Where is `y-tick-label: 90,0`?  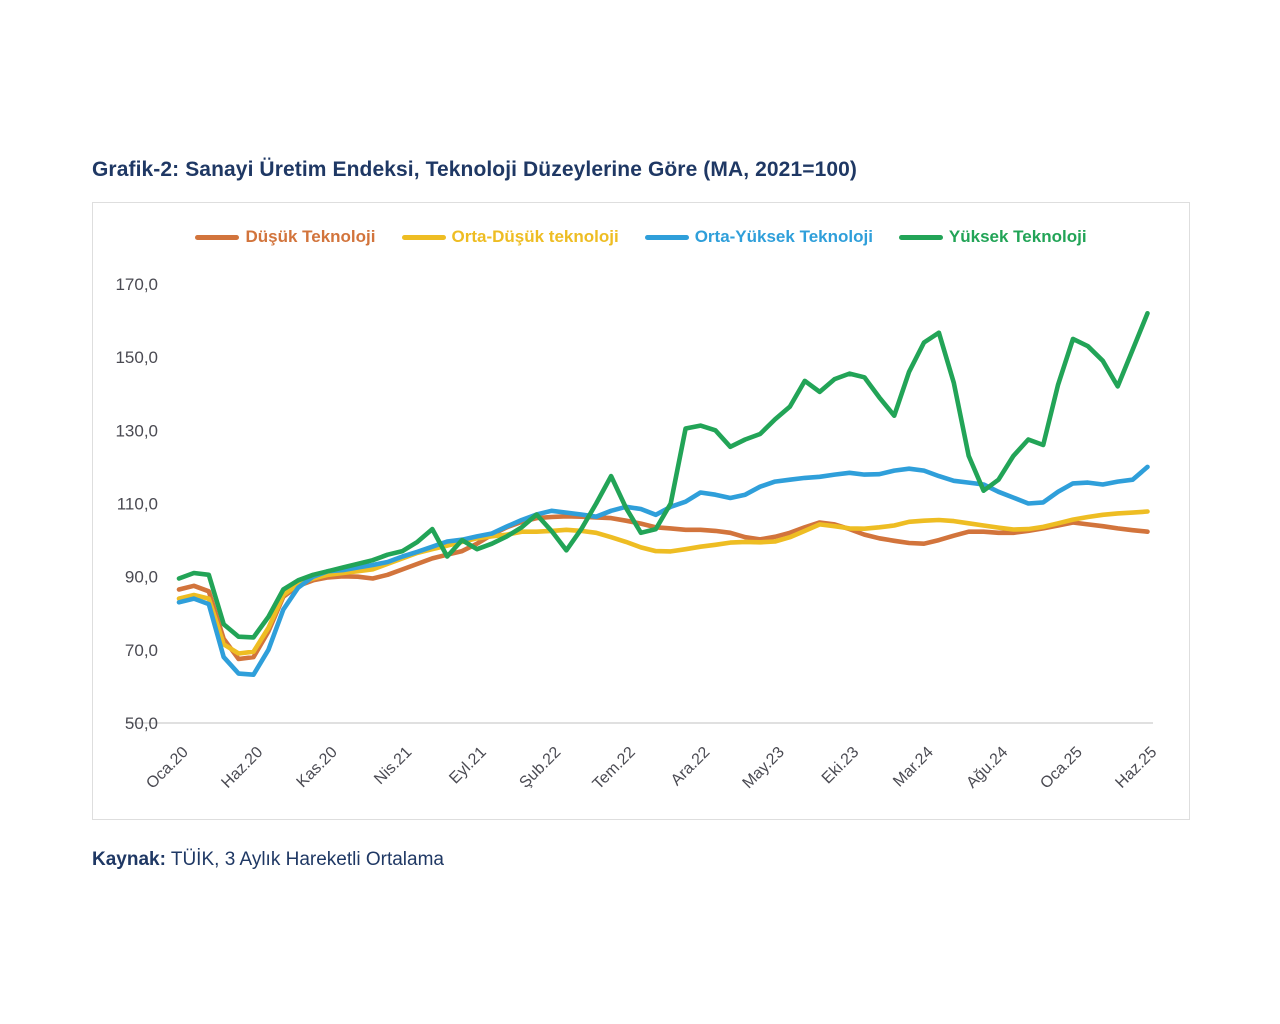
y-tick-label: 90,0 is located at coordinates (141, 577).